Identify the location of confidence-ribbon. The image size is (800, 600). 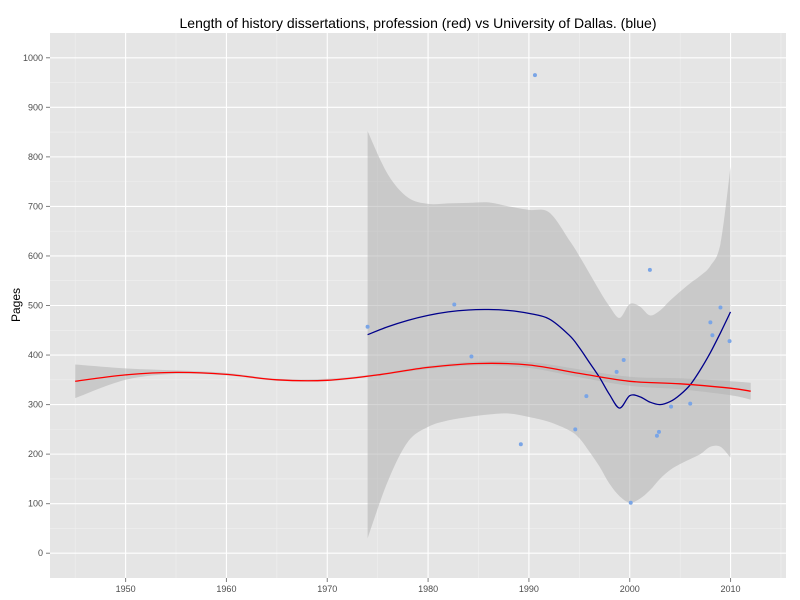
(413, 380).